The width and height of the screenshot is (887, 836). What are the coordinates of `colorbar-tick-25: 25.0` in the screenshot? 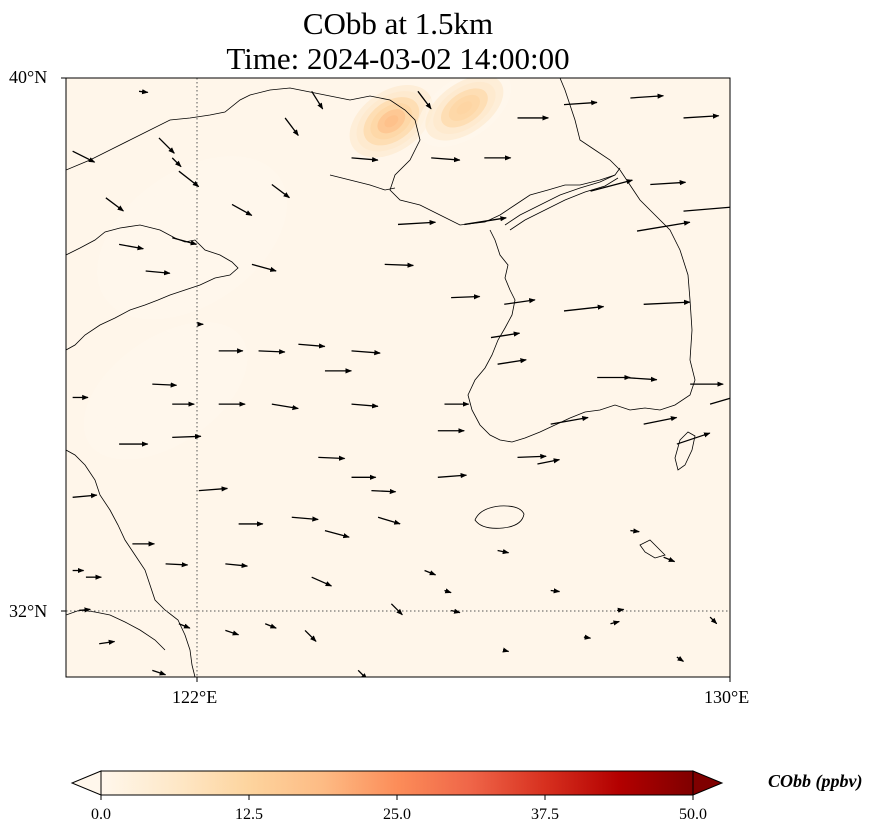 It's located at (397, 814).